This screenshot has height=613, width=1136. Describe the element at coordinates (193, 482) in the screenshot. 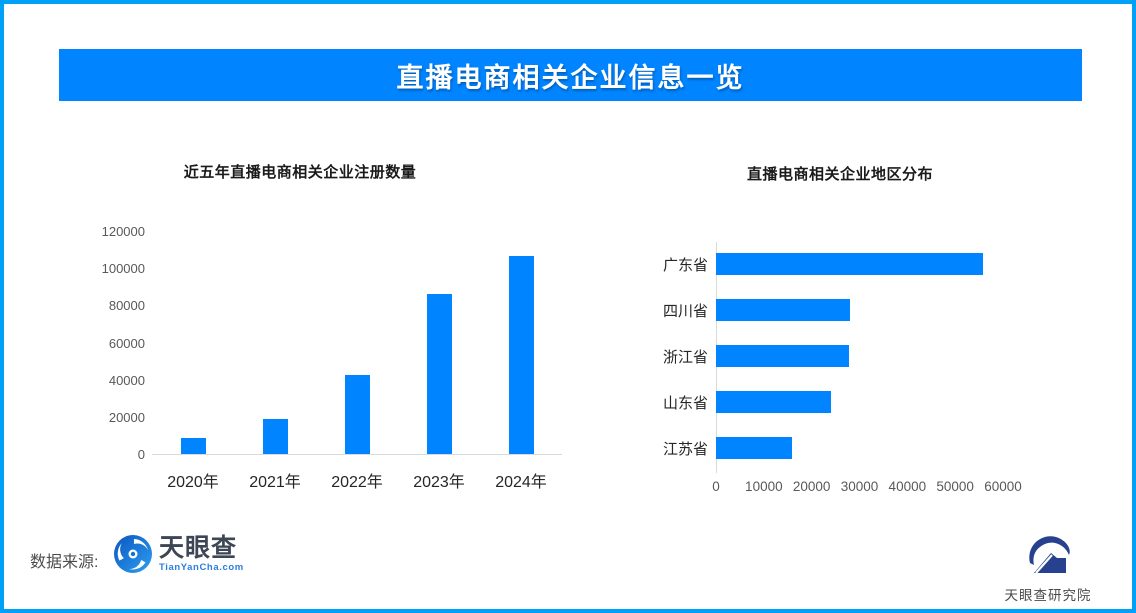

I see `x-category-label: 2020年` at that location.